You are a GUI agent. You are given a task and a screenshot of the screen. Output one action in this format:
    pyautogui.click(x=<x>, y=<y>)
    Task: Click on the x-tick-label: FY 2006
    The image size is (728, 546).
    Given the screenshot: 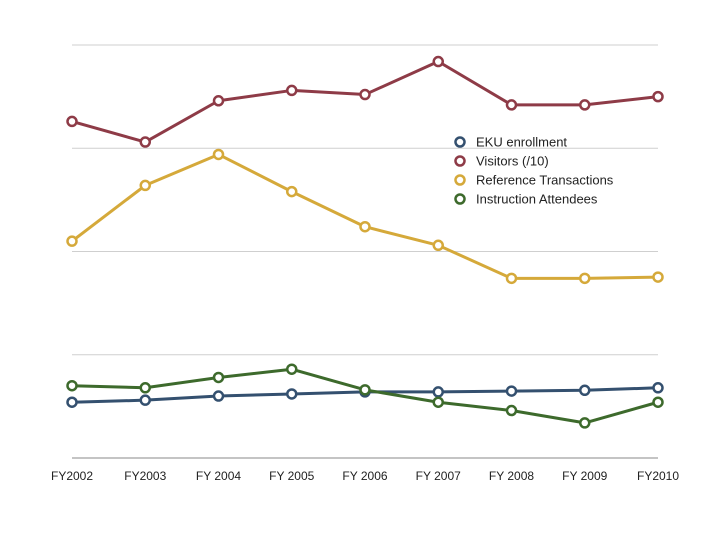 What is the action you would take?
    pyautogui.click(x=364, y=476)
    